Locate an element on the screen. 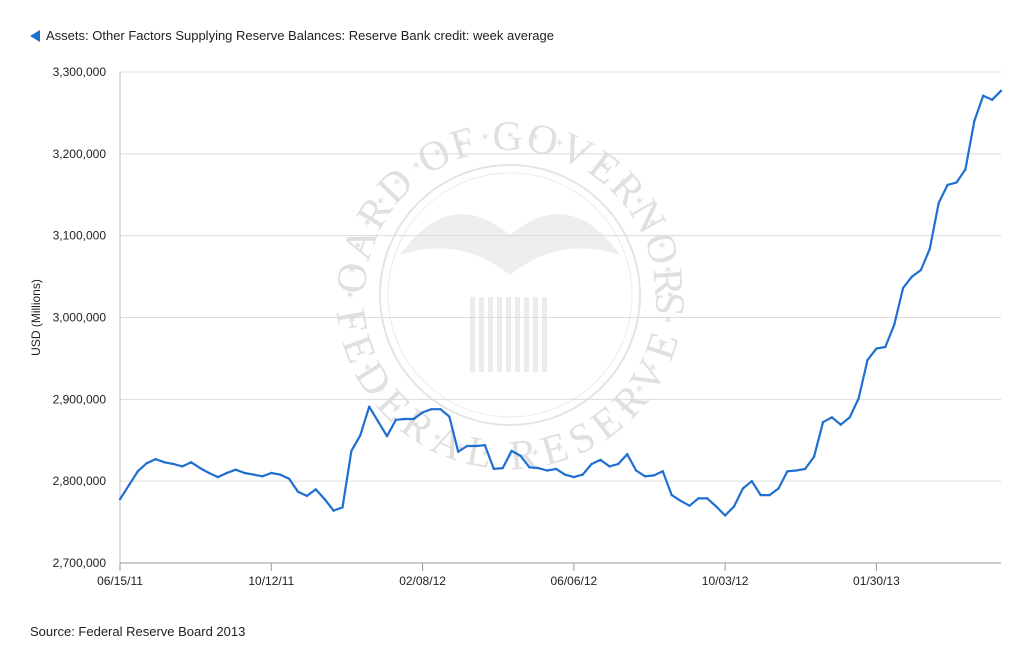  legend-marker-icon is located at coordinates (35, 35).